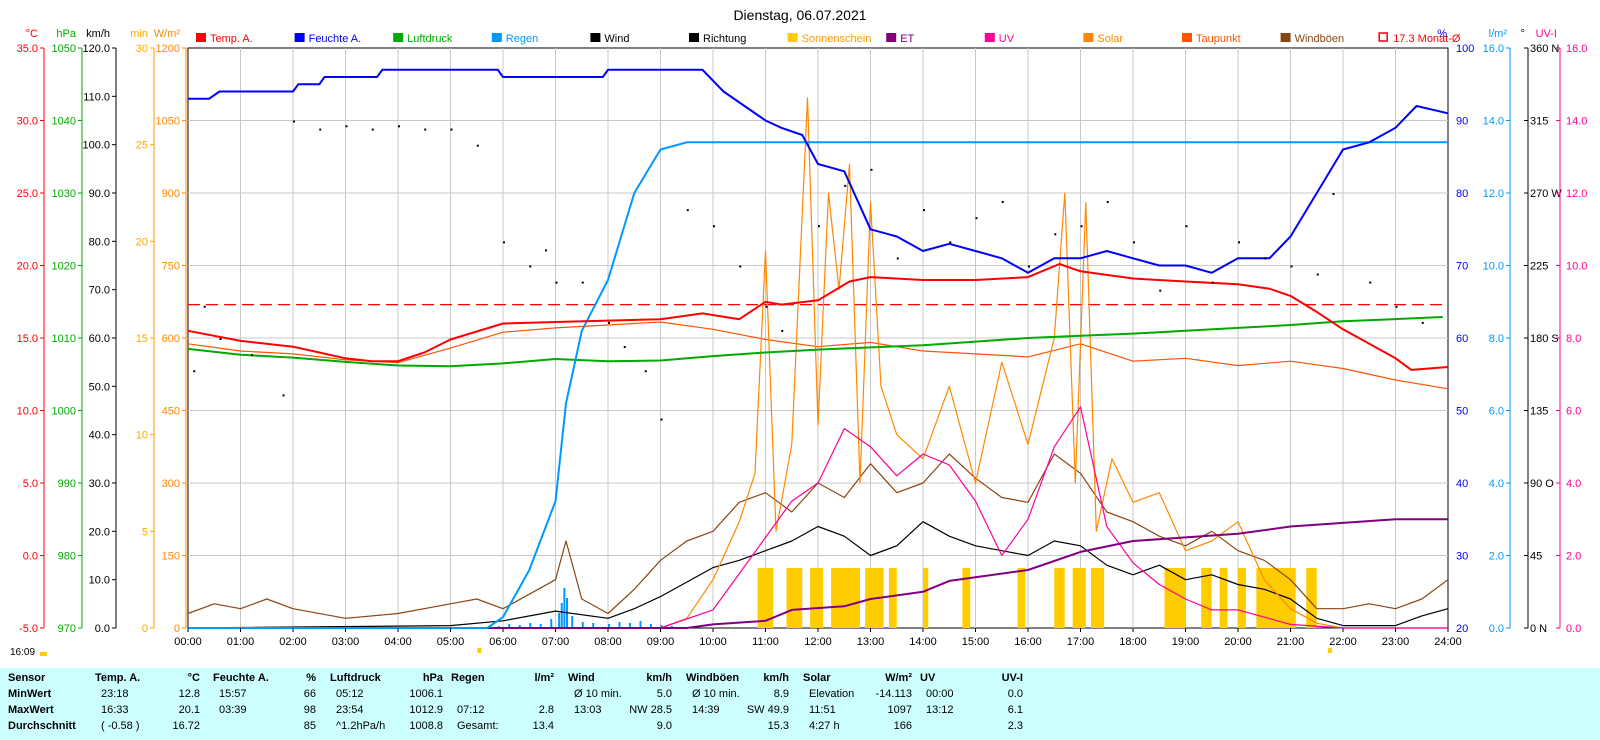 The image size is (1600, 740). What do you see at coordinates (1496, 412) in the screenshot?
I see `right-axis-tick-label: 6.0` at bounding box center [1496, 412].